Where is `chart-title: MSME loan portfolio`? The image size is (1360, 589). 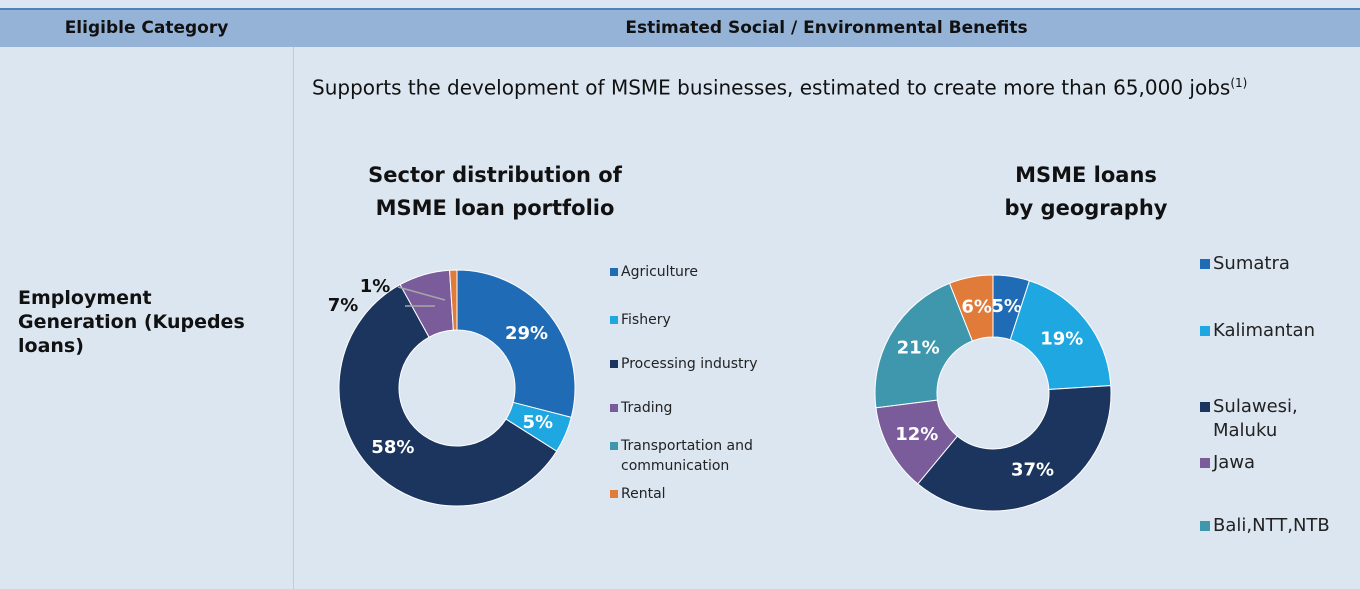 chart-title: MSME loan portfolio is located at coordinates (495, 208).